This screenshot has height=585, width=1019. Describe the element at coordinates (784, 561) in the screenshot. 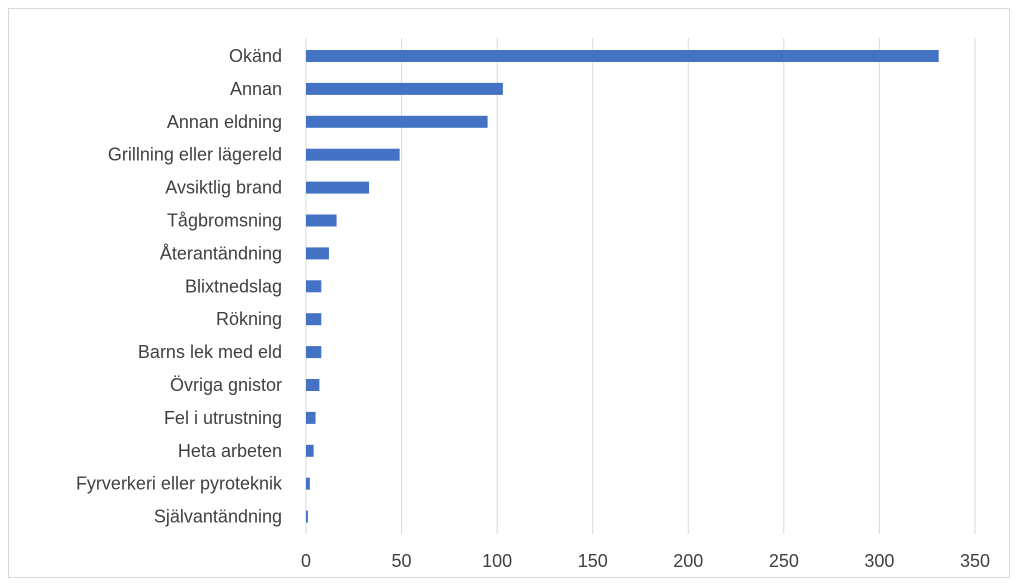

I see `x-tick-label: 250` at that location.